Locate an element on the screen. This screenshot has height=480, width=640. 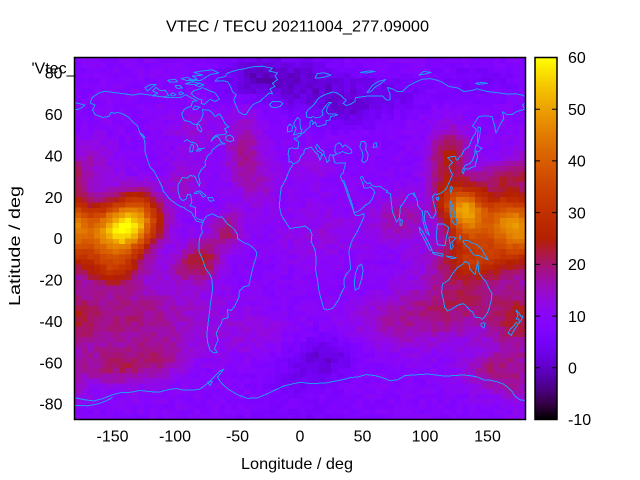
svg-text: -20 is located at coordinates (50, 281).